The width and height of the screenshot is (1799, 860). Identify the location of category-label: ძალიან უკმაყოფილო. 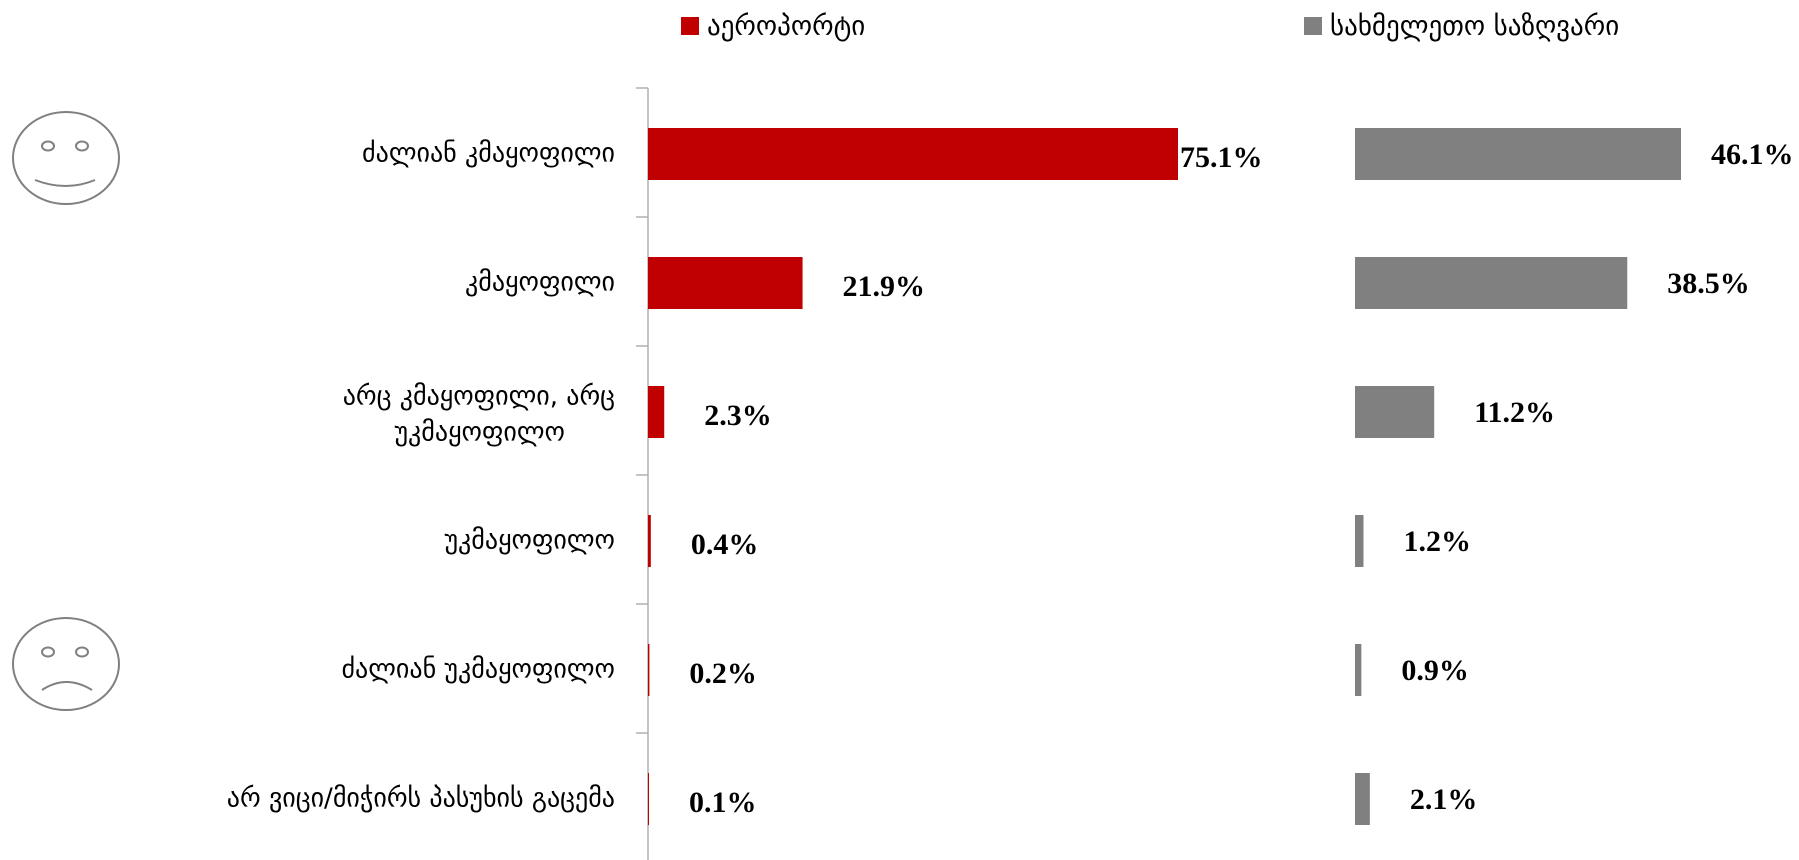
(478, 670).